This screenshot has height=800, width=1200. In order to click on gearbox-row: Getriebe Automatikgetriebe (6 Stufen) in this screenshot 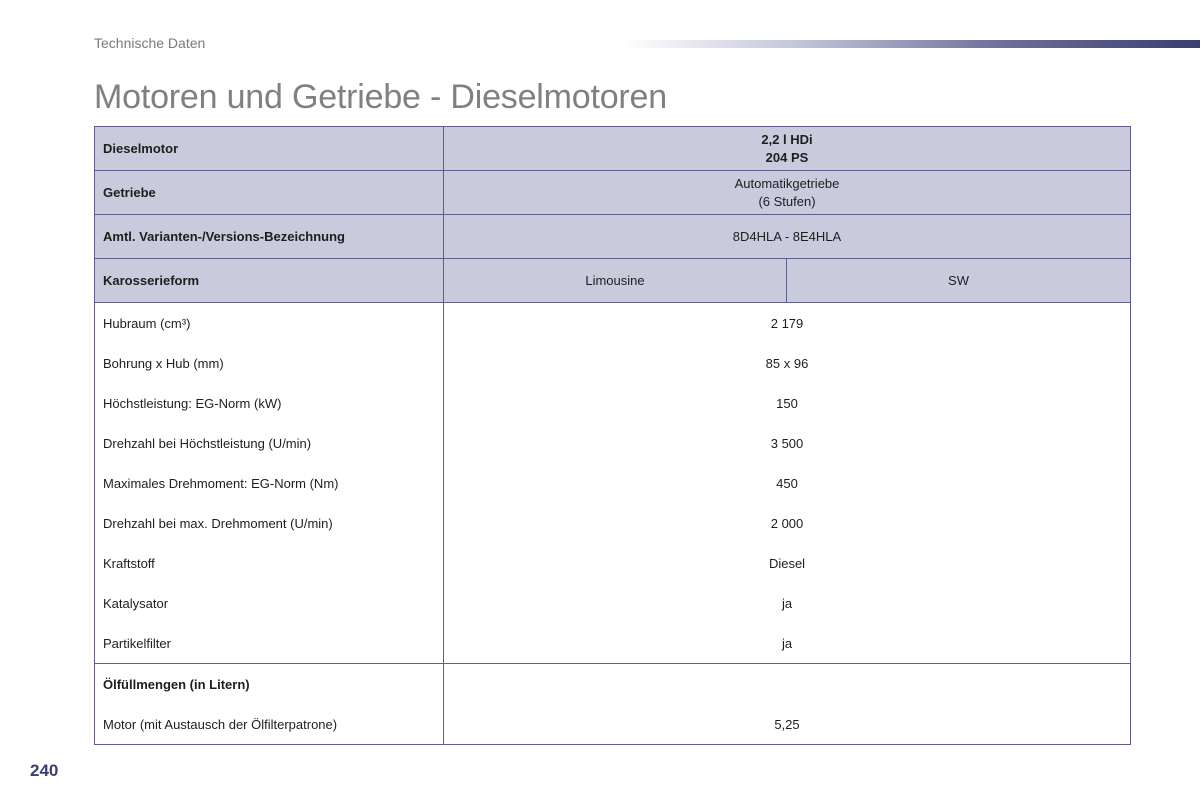, I will do `click(613, 192)`.